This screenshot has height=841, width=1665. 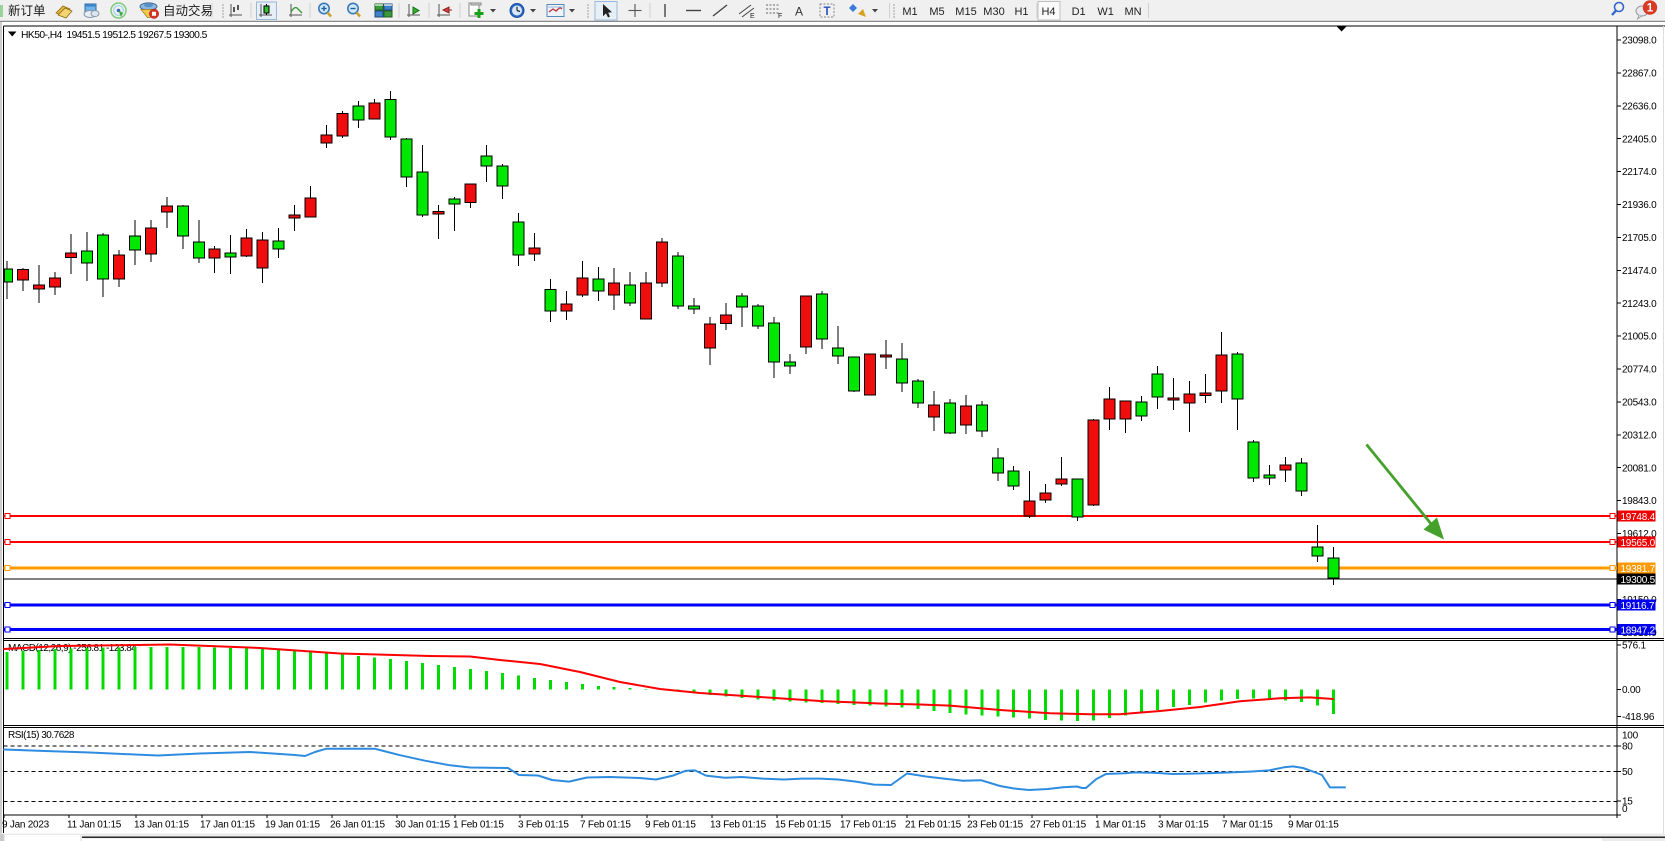 I want to click on svg-text: D1, so click(x=1079, y=12).